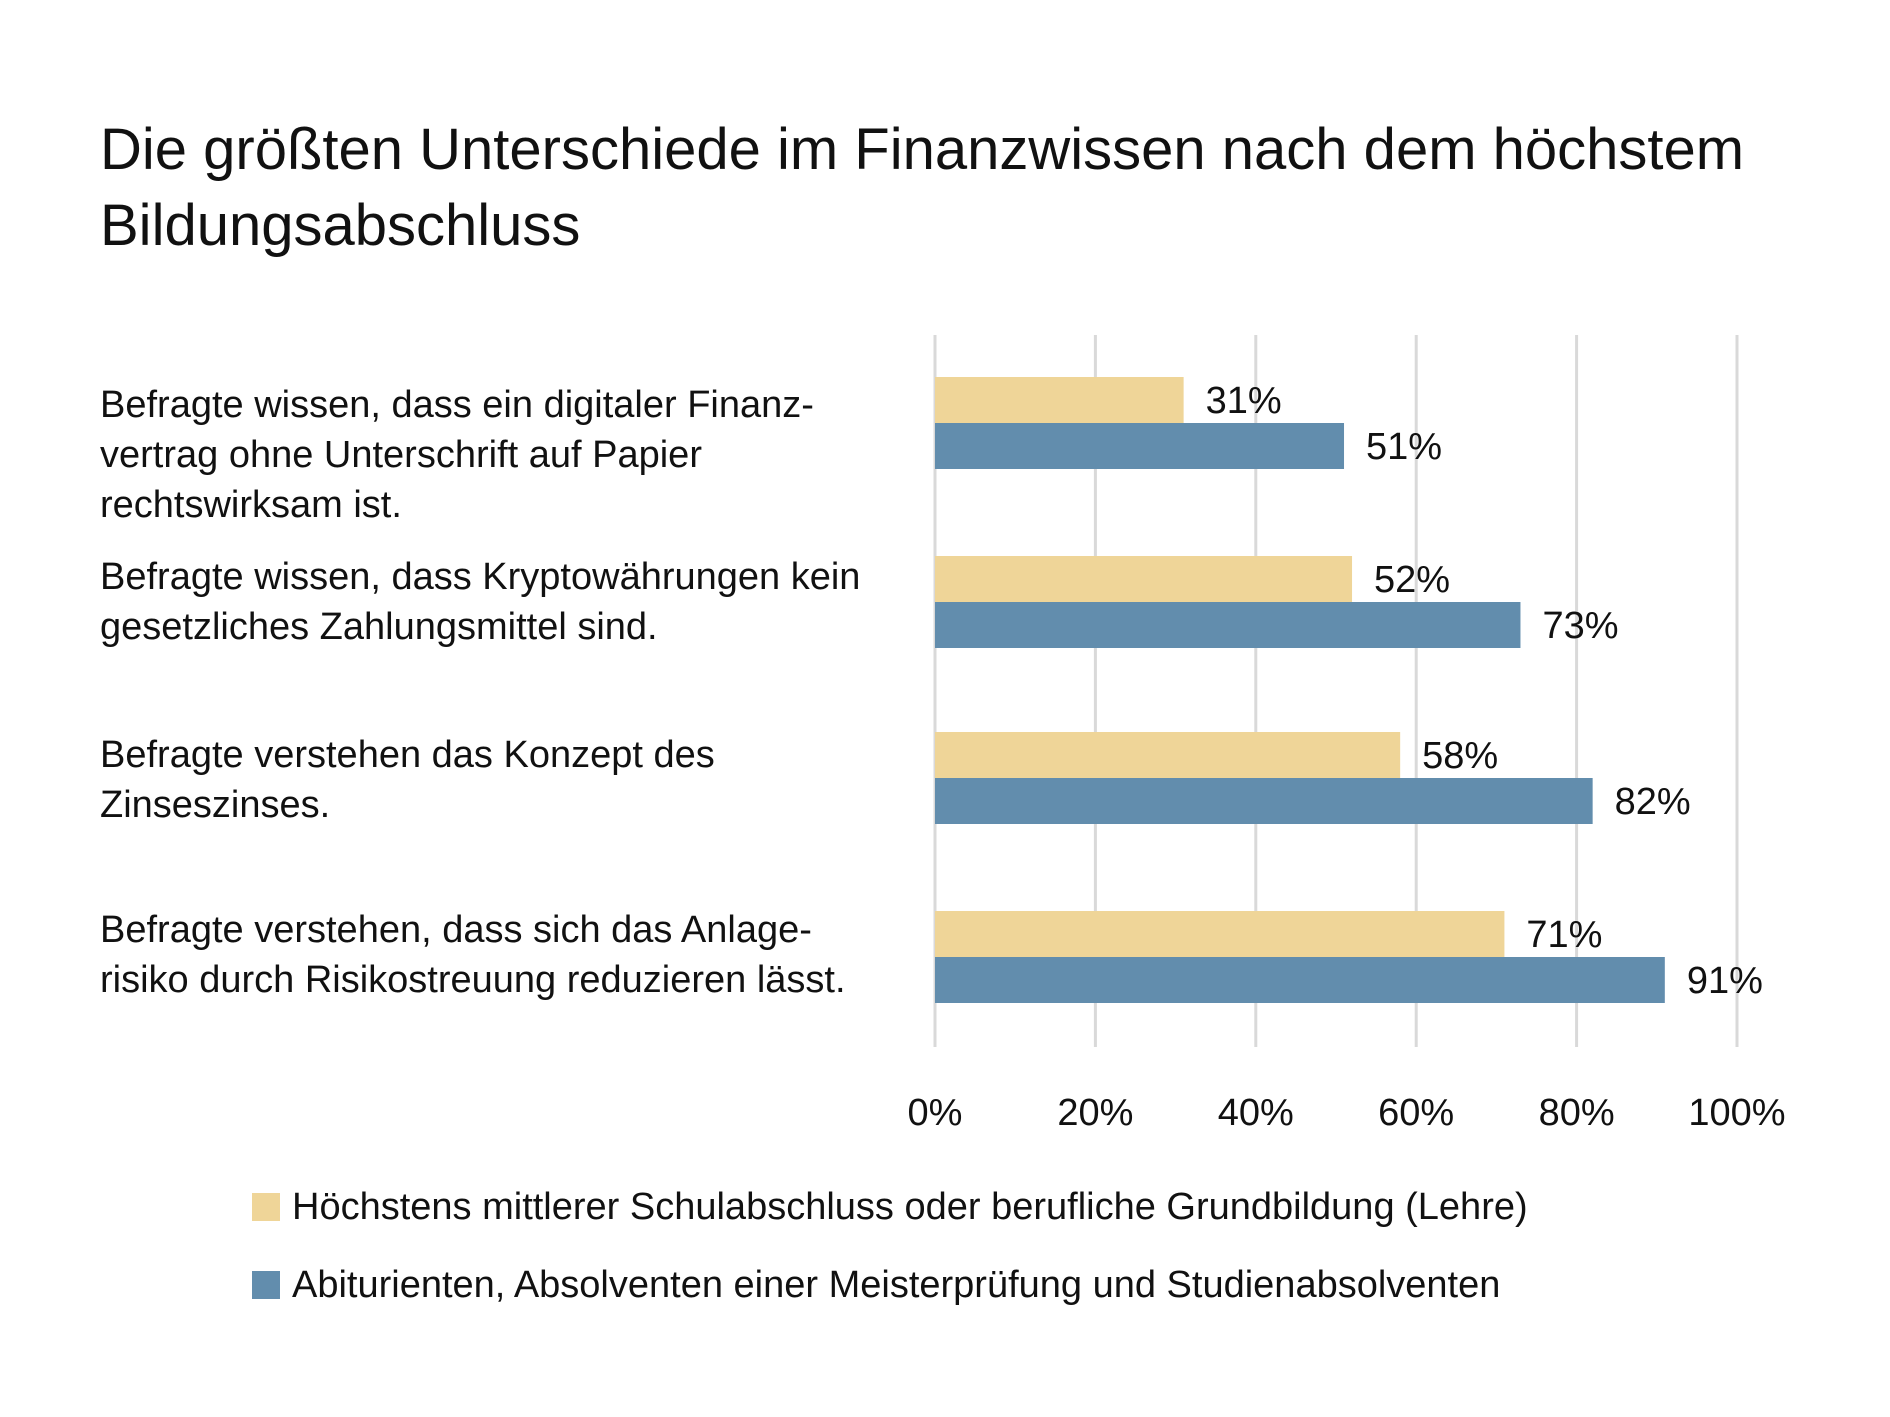  Describe the element at coordinates (1059, 400) in the screenshot. I see `bar-s1-c1` at that location.